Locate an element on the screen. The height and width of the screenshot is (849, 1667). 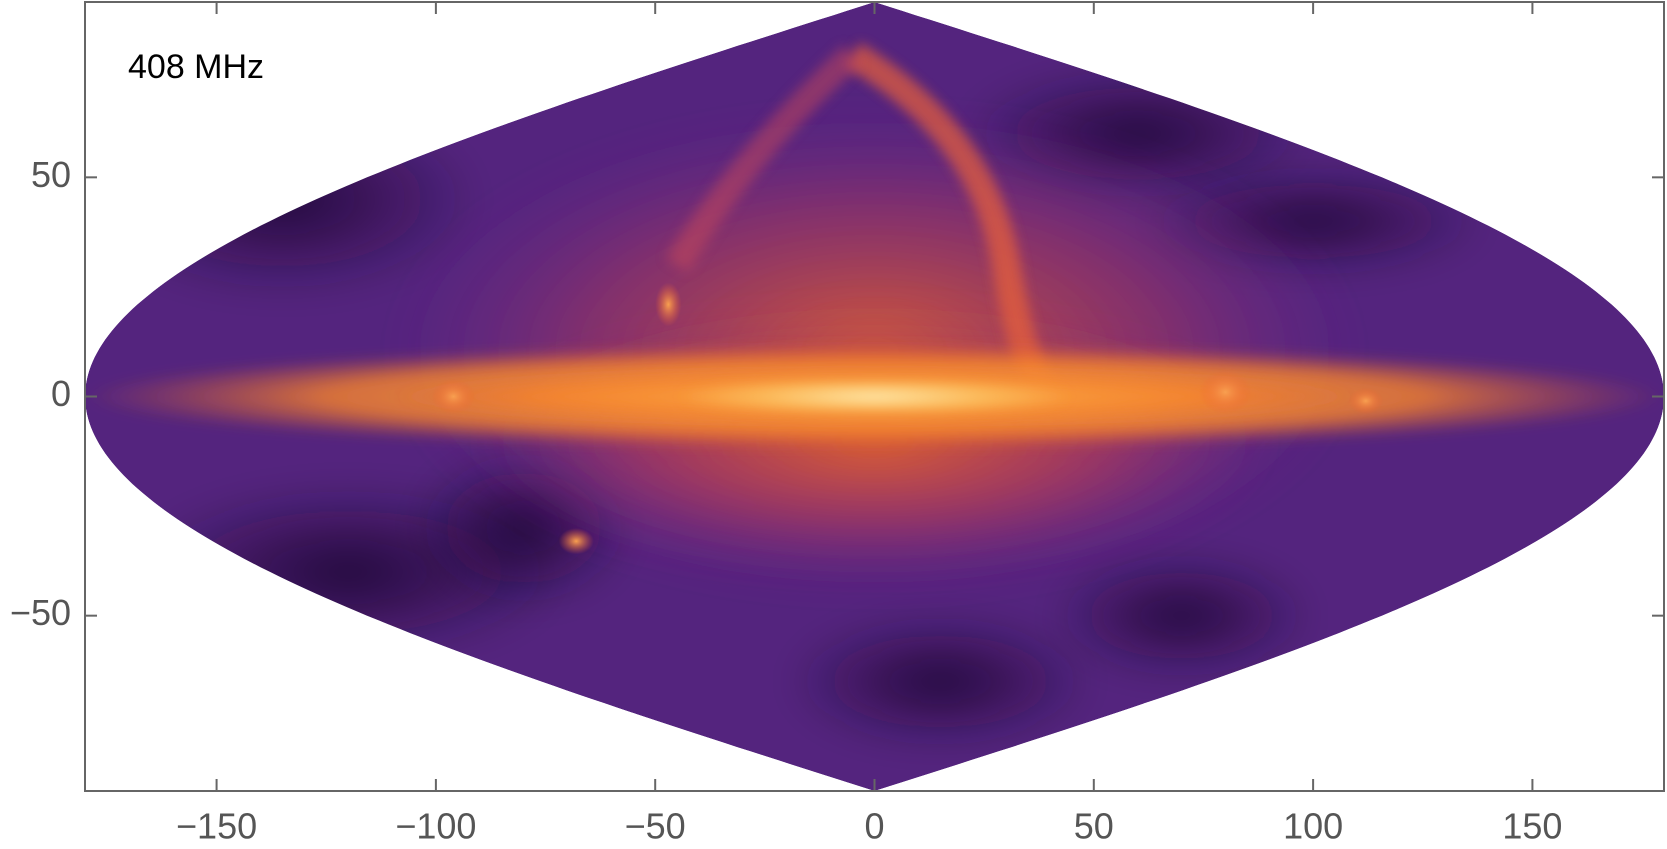
x-tick-label: −50 is located at coordinates (655, 826).